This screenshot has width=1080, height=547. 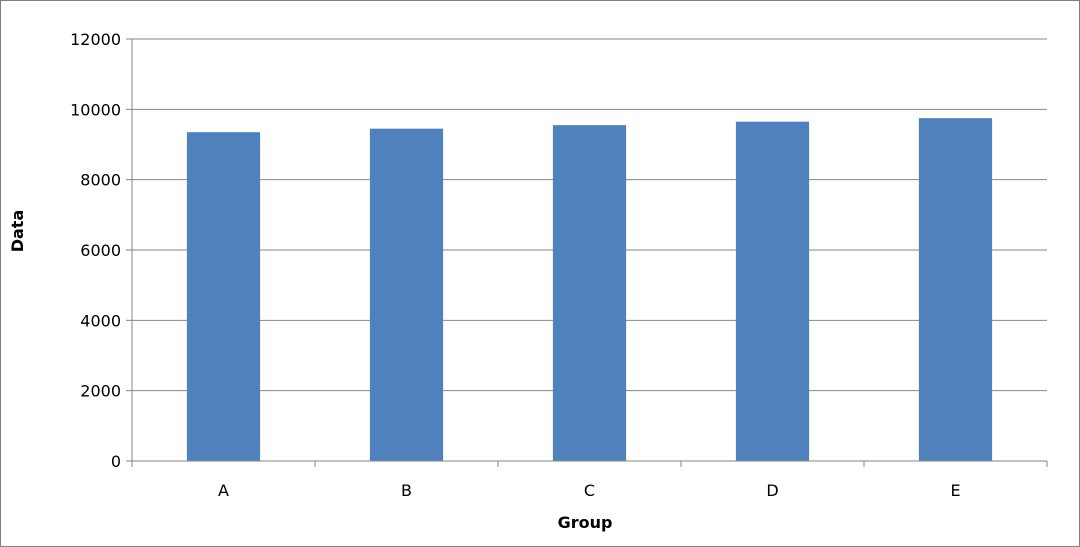 I want to click on y-tick-label: 12000, so click(x=95, y=39).